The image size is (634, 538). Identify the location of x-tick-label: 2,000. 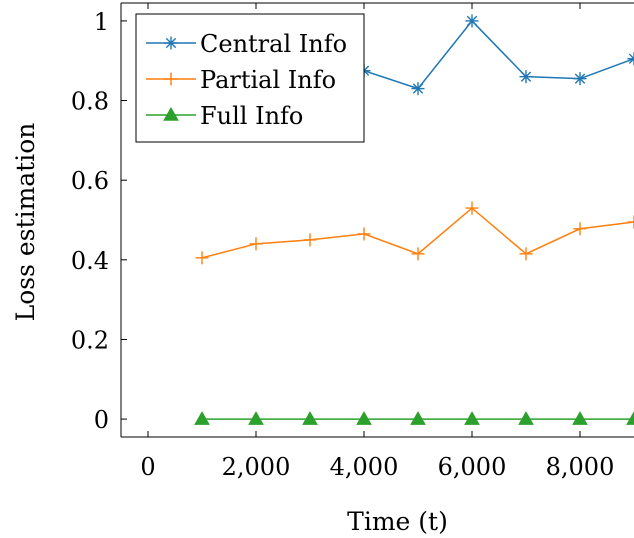
(256, 467).